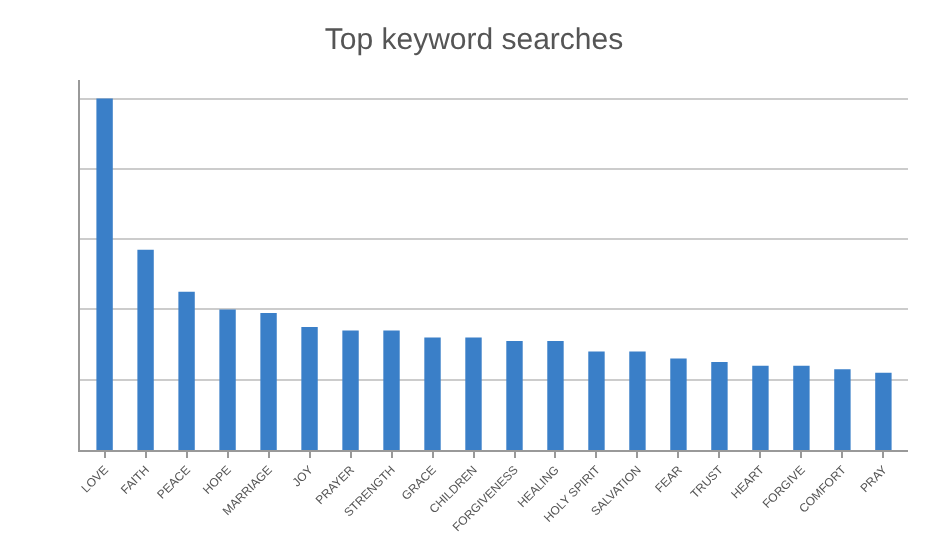 This screenshot has height=560, width=948. I want to click on chart-title: Top keyword searches, so click(474, 40).